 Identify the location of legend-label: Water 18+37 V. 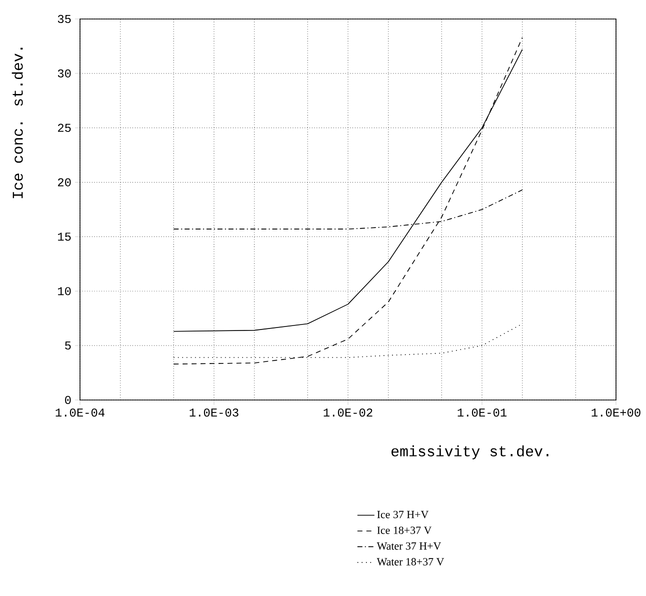
(410, 562).